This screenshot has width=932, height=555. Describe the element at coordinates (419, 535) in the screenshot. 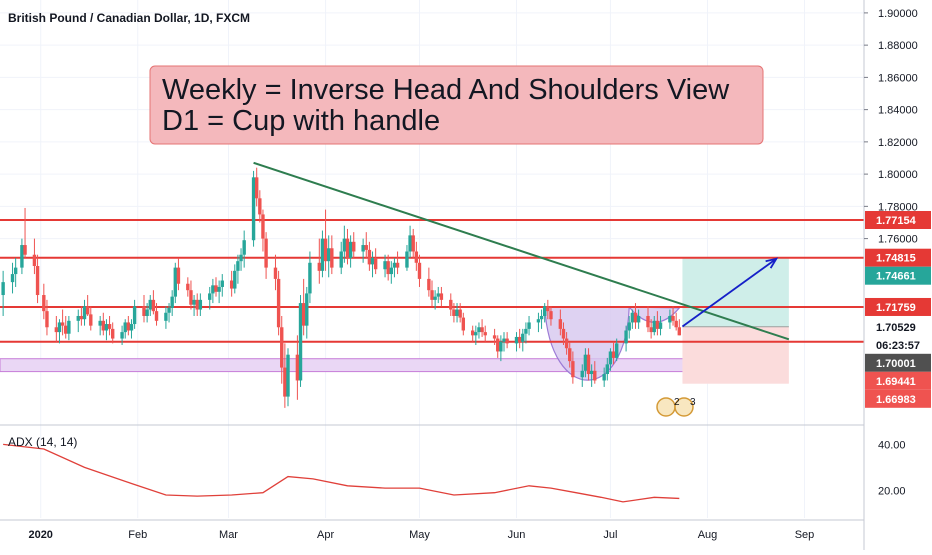

I see `time-tick-label: May` at that location.